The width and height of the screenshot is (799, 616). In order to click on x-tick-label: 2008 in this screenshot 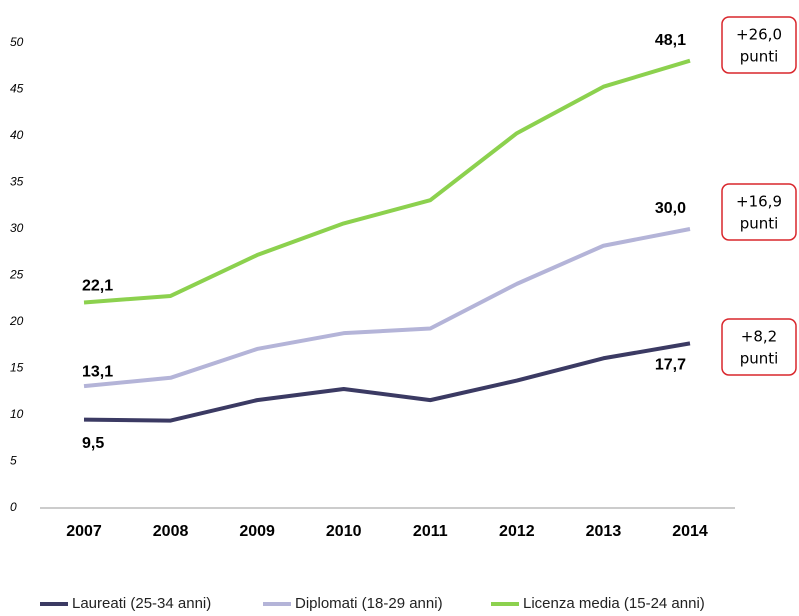, I will do `click(171, 531)`.